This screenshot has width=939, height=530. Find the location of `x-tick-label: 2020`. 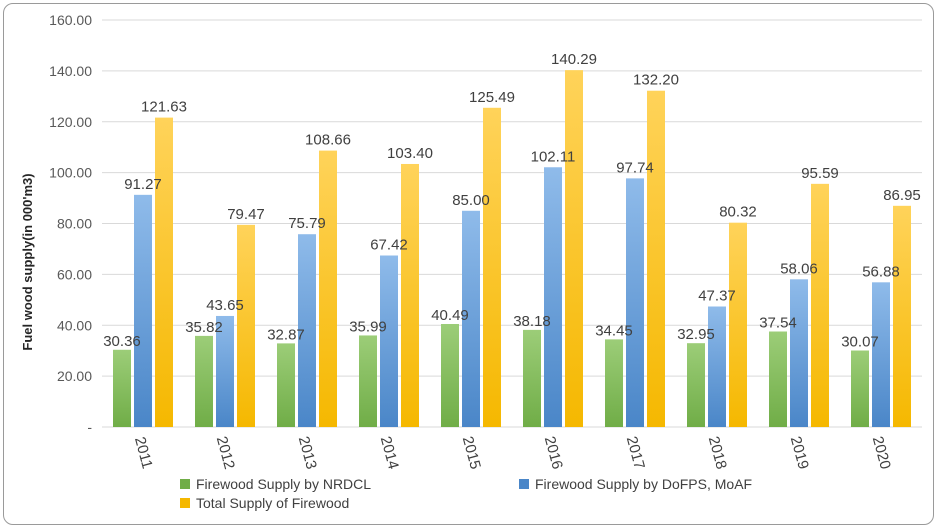

x-tick-label: 2020 is located at coordinates (881, 453).